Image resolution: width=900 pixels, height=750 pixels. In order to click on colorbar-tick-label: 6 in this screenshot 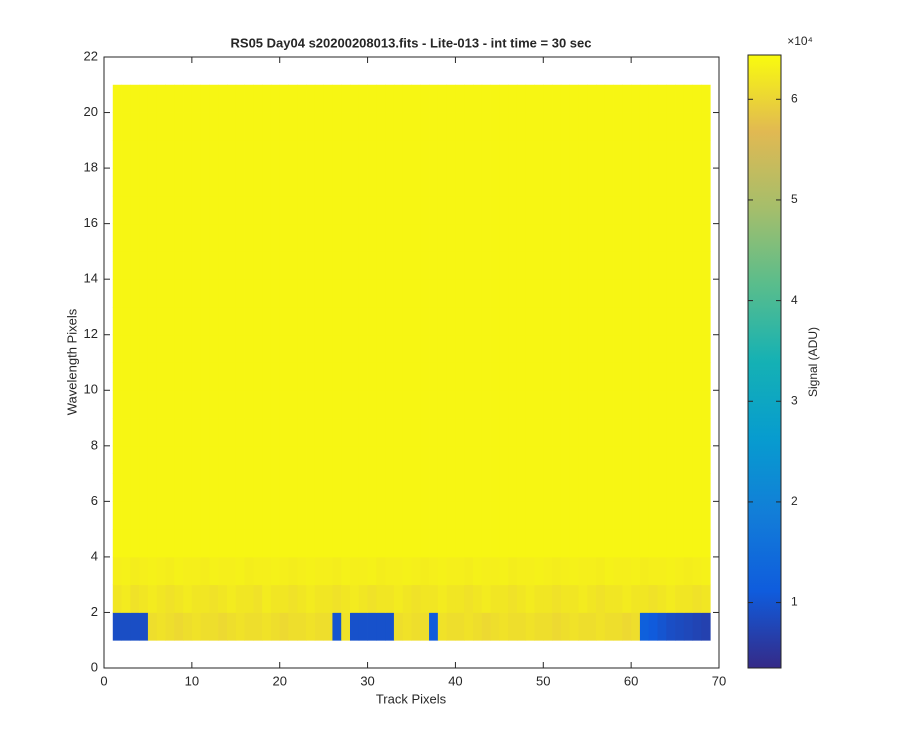, I will do `click(794, 98)`.